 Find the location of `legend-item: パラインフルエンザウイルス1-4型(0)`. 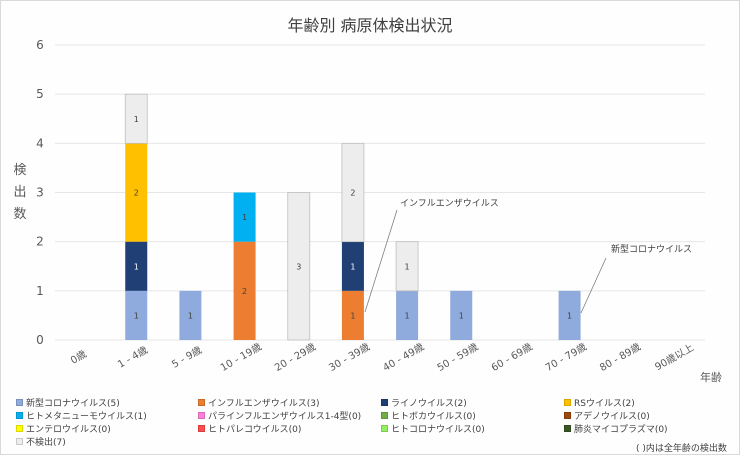

legend-item: パラインフルエンザウイルス1-4型(0) is located at coordinates (279, 415).